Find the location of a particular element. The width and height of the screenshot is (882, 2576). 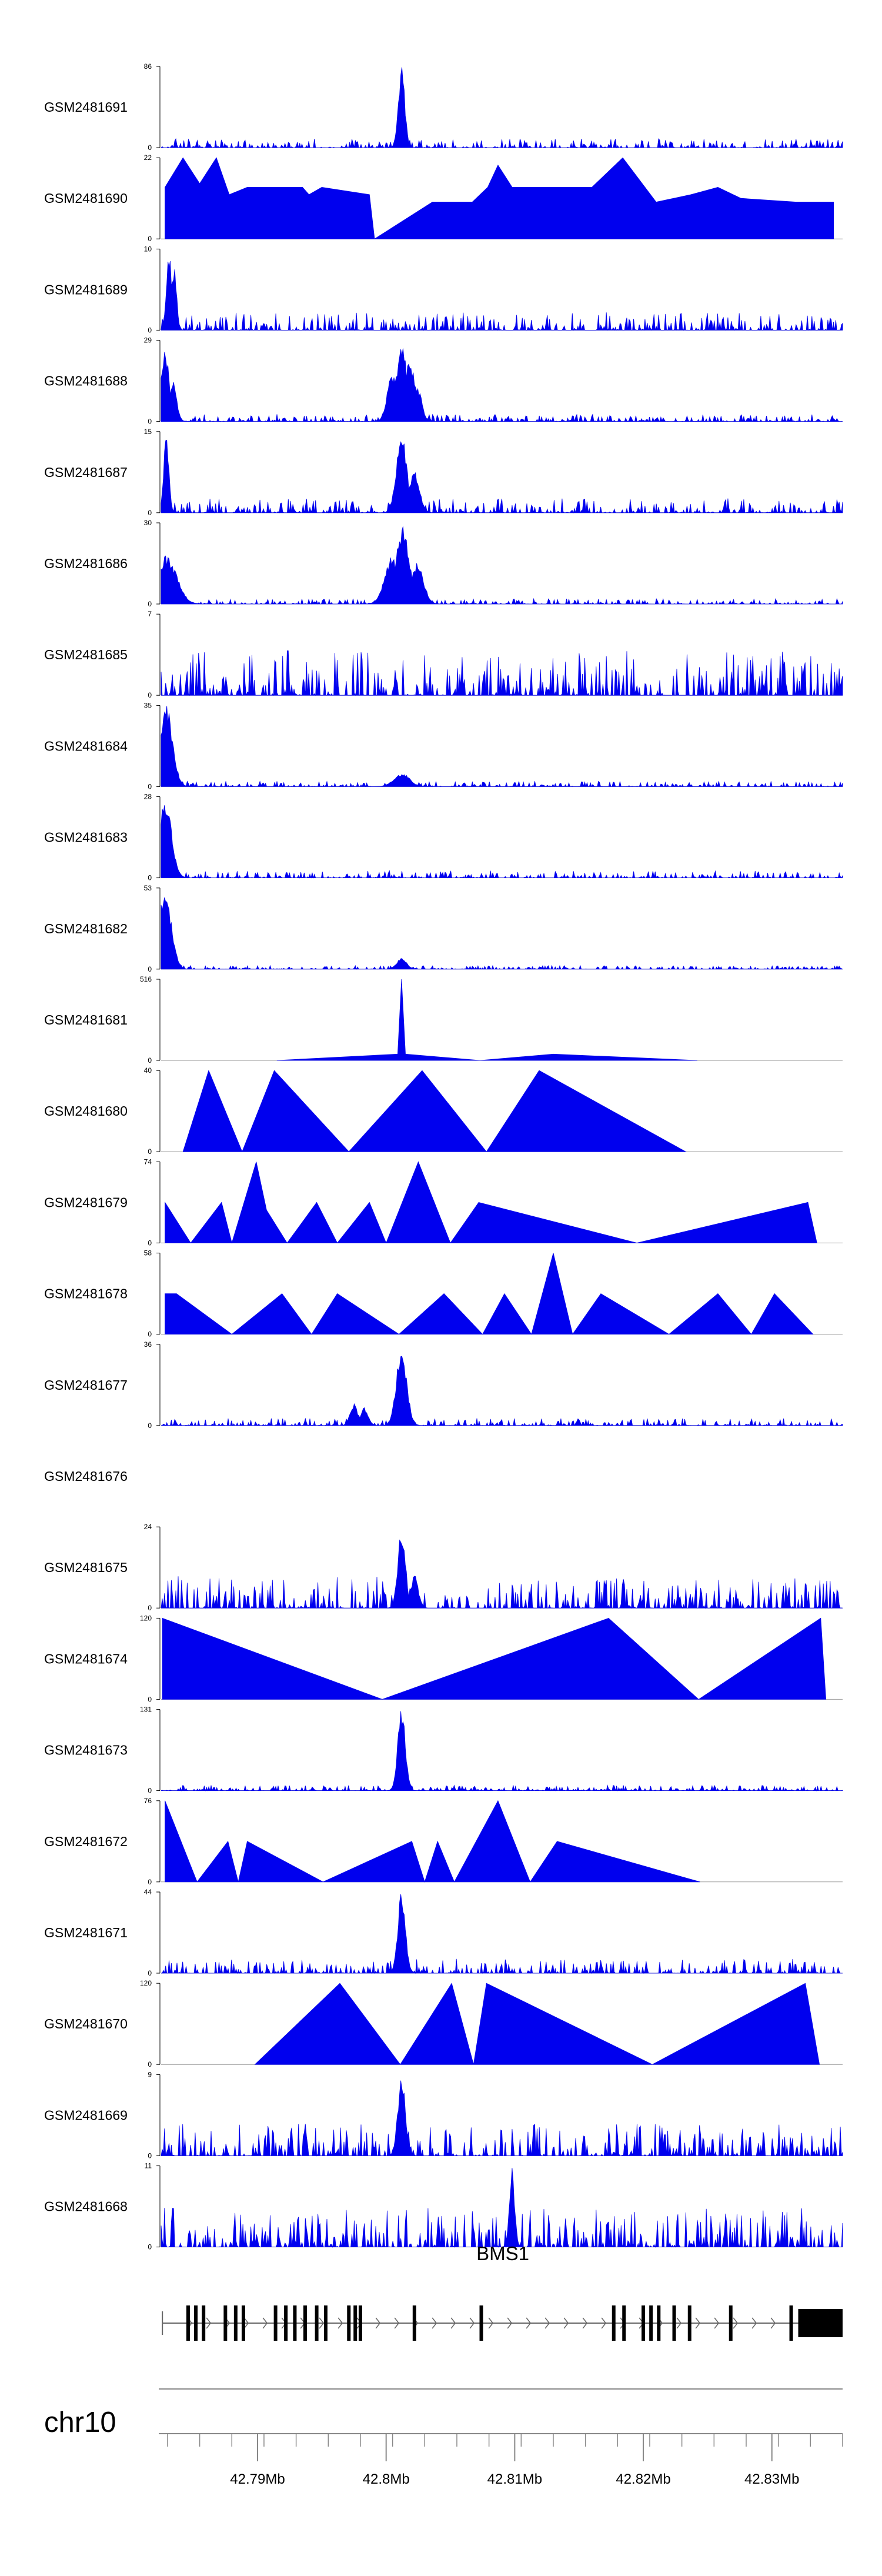

track-GSM2481675: GSM2481675 24 0 is located at coordinates (443, 1567).